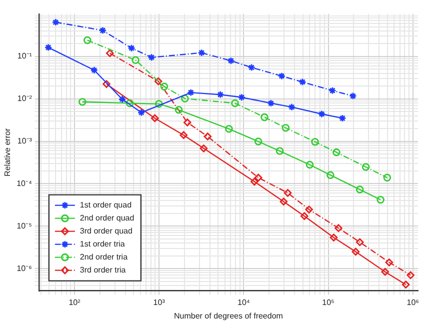 This screenshot has height=324, width=428. What do you see at coordinates (24, 183) in the screenshot?
I see `y-tick-label: 10⁻⁴` at bounding box center [24, 183].